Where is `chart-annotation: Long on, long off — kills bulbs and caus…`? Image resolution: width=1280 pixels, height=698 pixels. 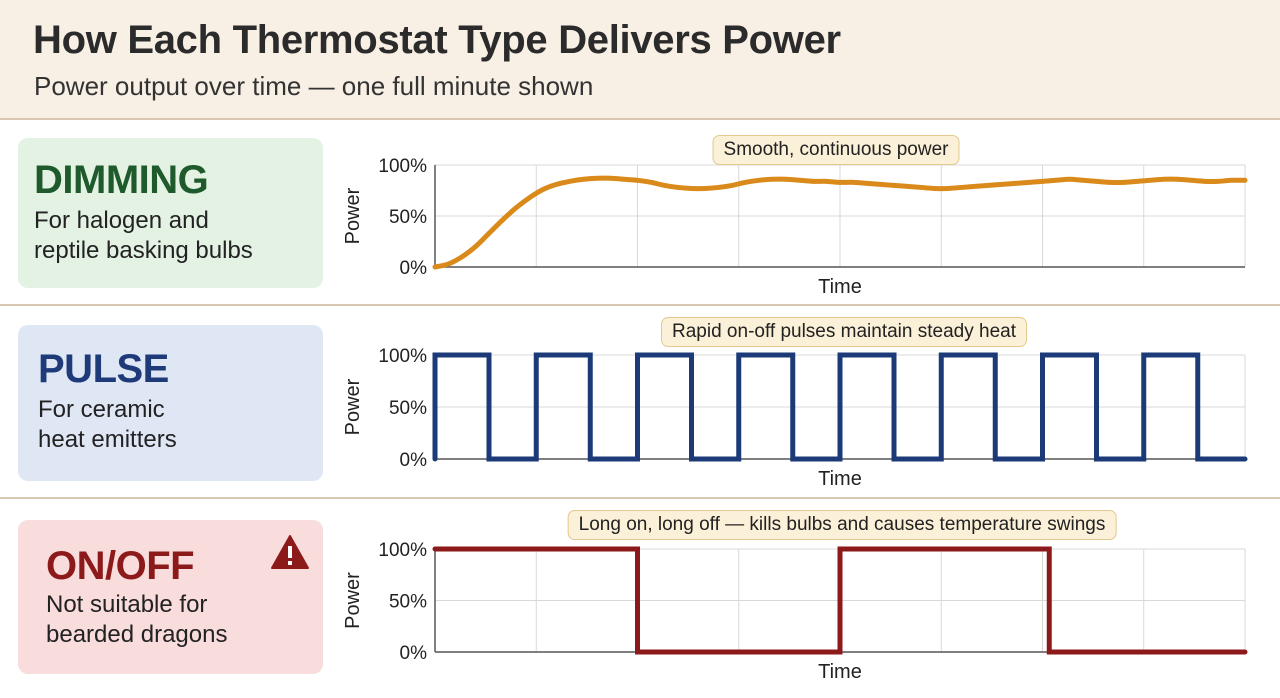 chart-annotation: Long on, long off — kills bulbs and caus… is located at coordinates (842, 525).